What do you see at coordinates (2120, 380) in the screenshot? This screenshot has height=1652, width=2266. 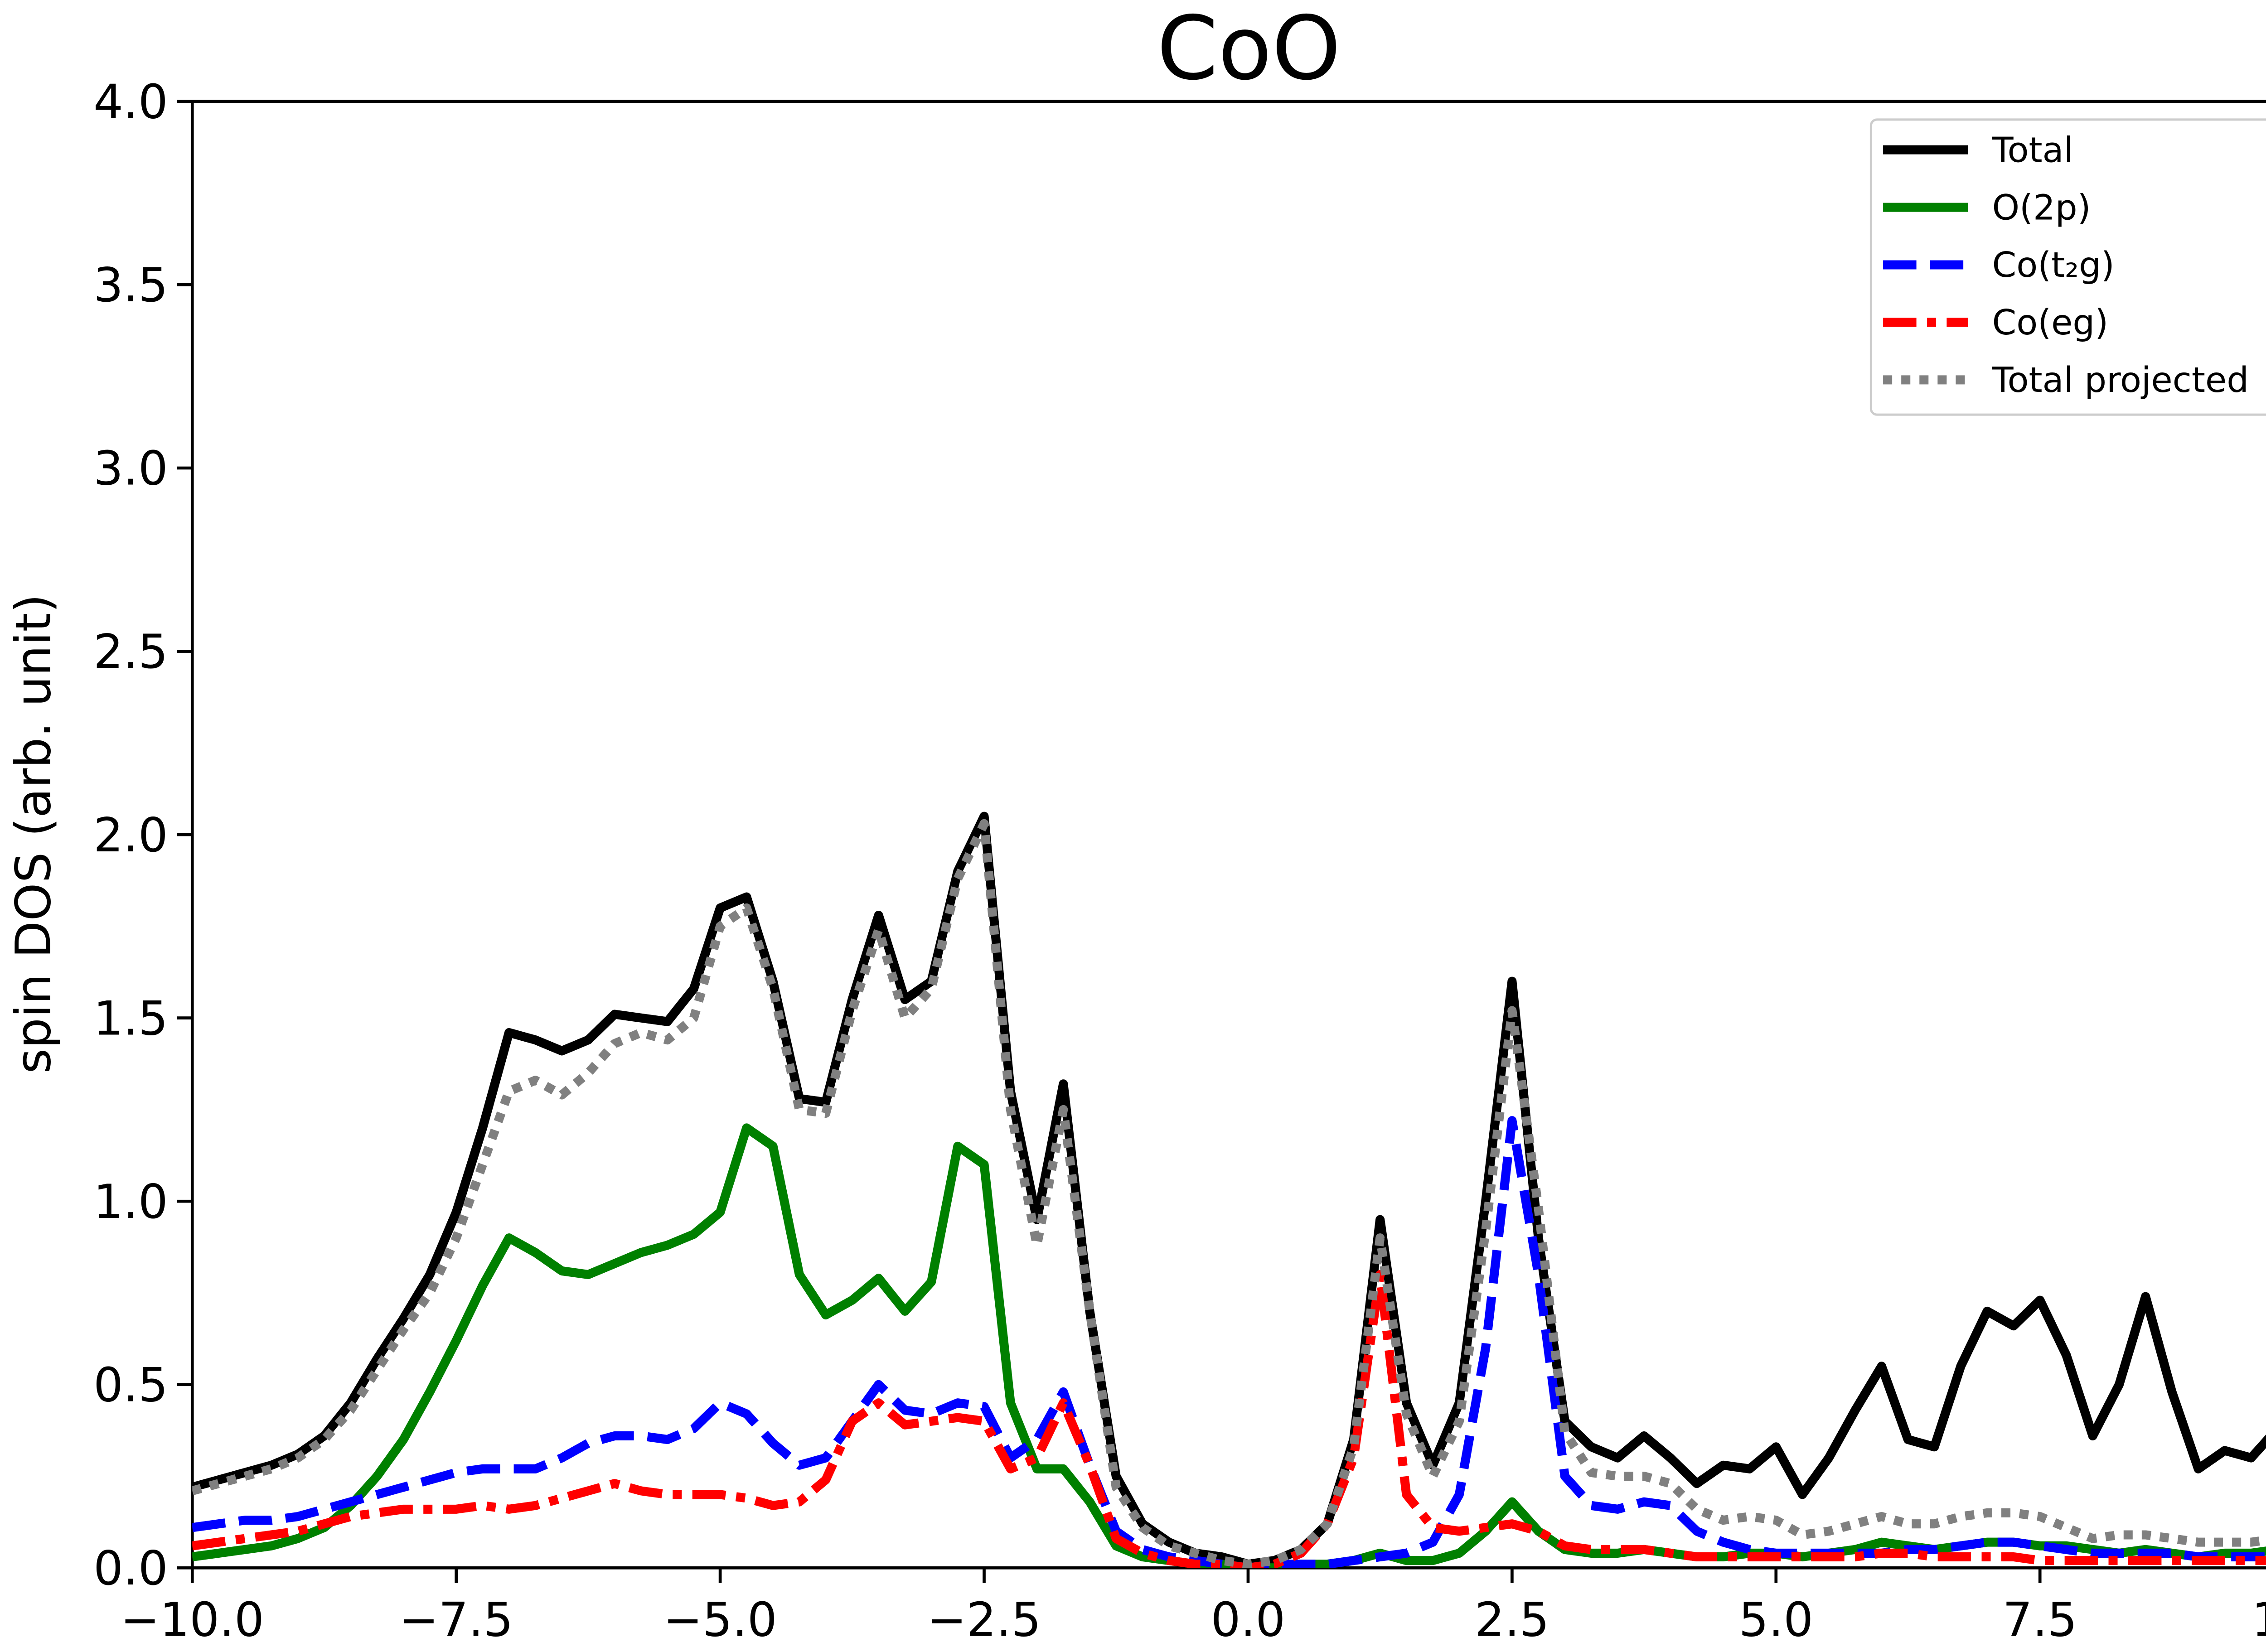 I see `legend-label: Total projected` at bounding box center [2120, 380].